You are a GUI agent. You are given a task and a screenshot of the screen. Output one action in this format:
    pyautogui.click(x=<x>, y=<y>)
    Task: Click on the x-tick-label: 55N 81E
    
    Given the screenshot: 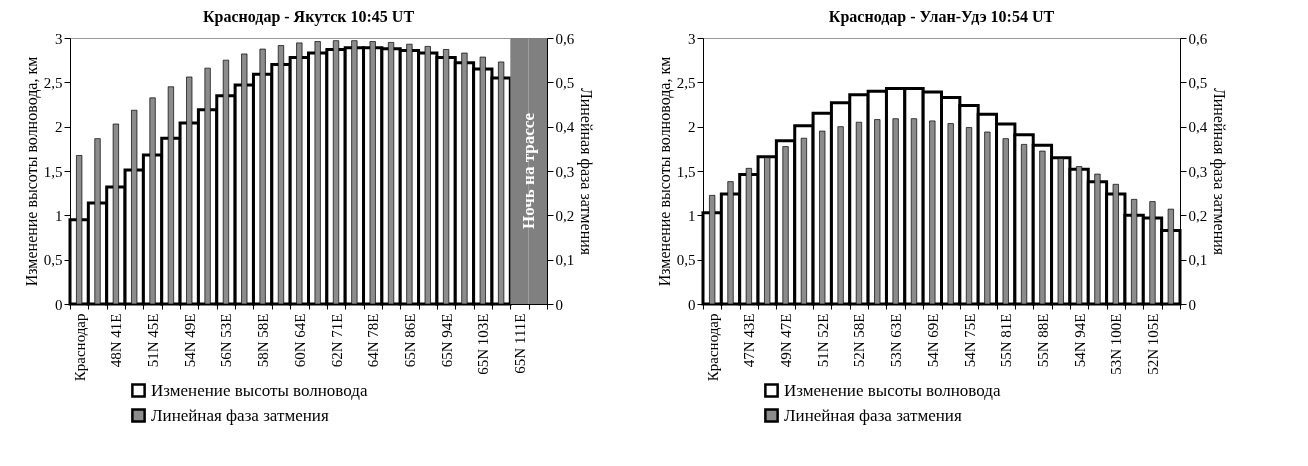 What is the action you would take?
    pyautogui.click(x=1006, y=340)
    